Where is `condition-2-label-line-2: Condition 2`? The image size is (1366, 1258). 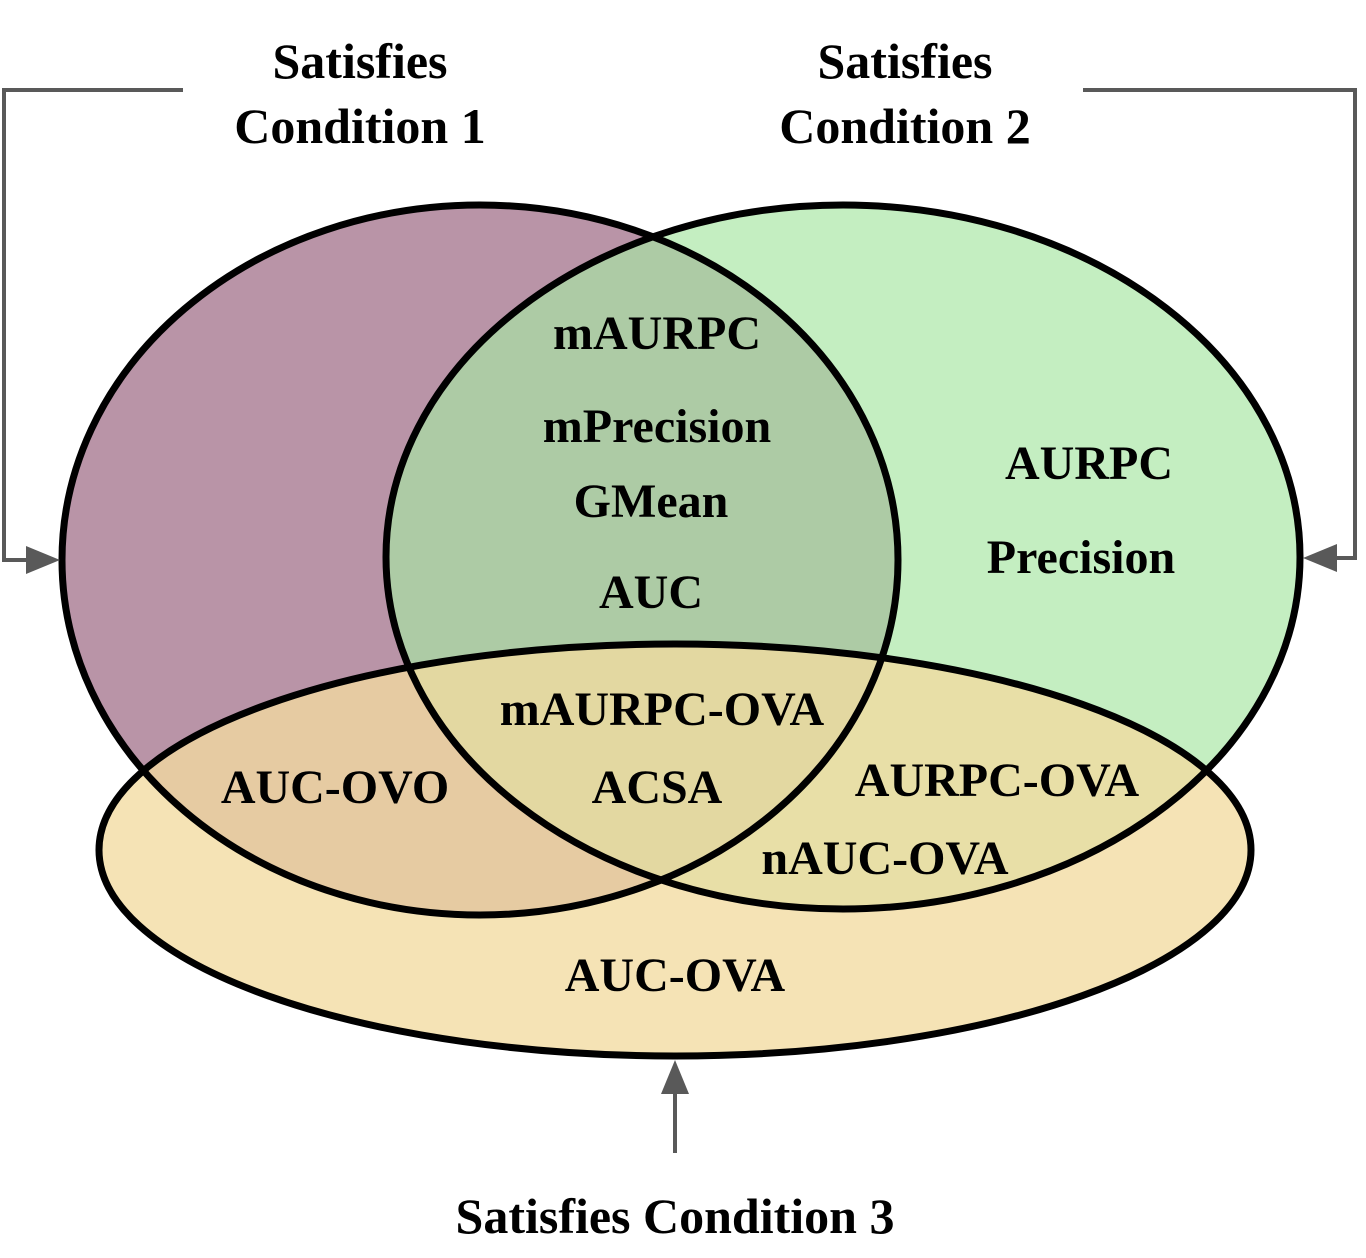 condition-2-label-line-2: Condition 2 is located at coordinates (904, 126).